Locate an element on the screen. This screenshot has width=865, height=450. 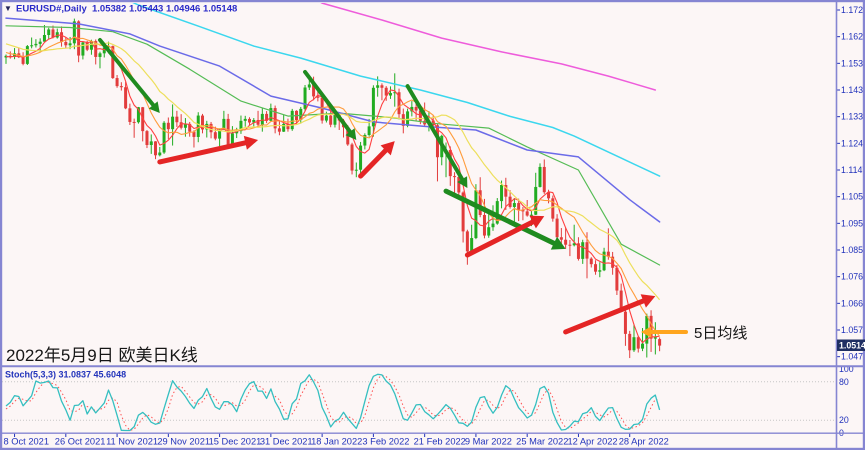
time-tick-label: 28 Apr 2022 is located at coordinates (644, 442).